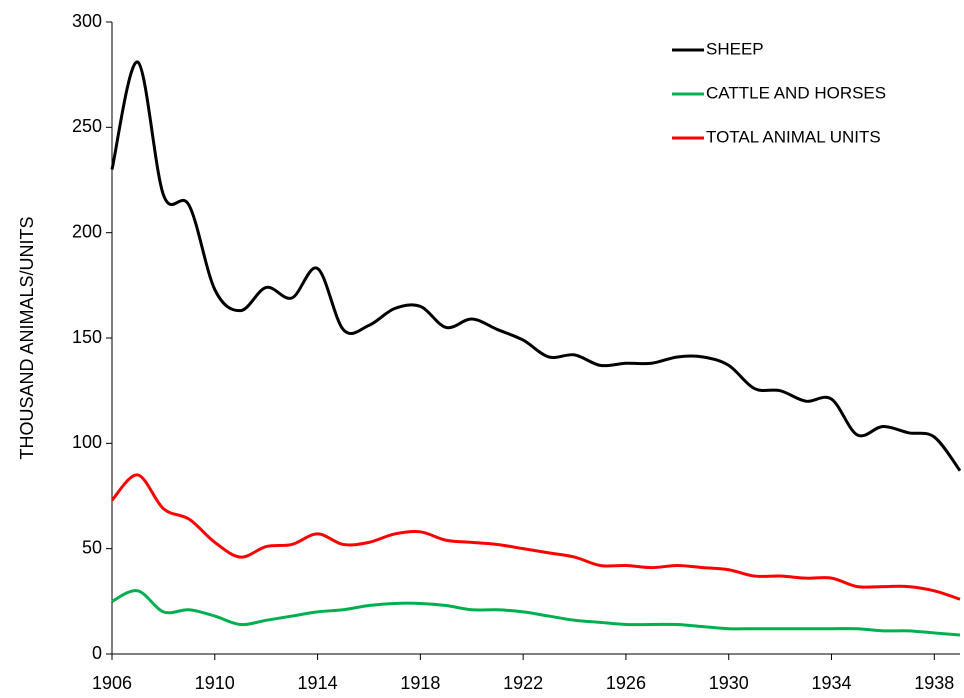 The height and width of the screenshot is (698, 964). Describe the element at coordinates (318, 683) in the screenshot. I see `x-tick-label: 1914` at that location.